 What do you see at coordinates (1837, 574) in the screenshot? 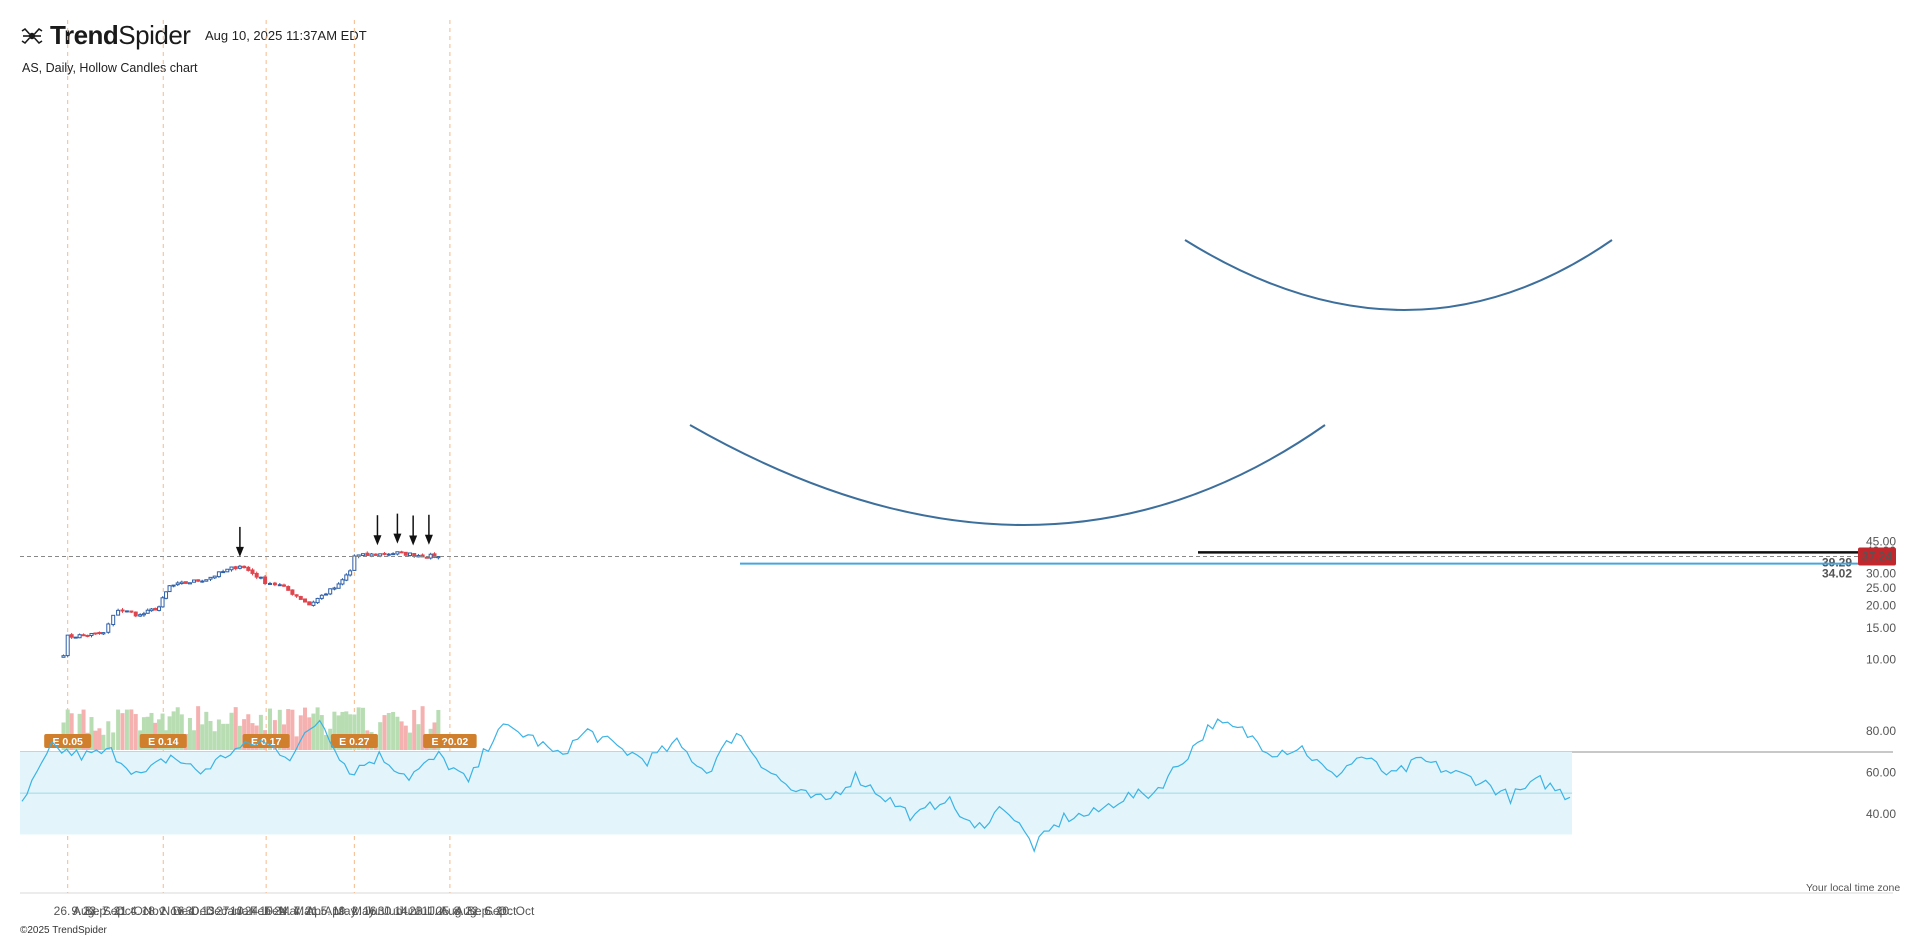
I see `support-label: 34.02` at bounding box center [1837, 574].